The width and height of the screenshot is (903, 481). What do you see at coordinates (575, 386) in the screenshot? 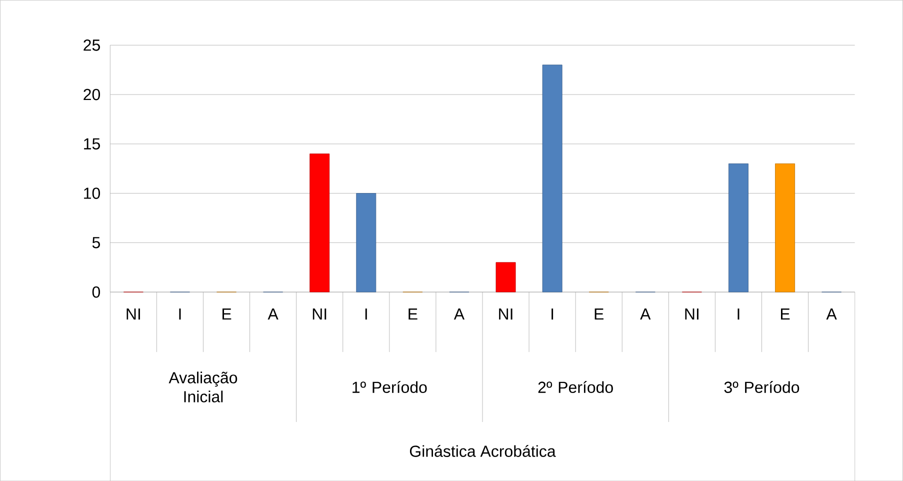
I see `text: 2º Período` at bounding box center [575, 386].